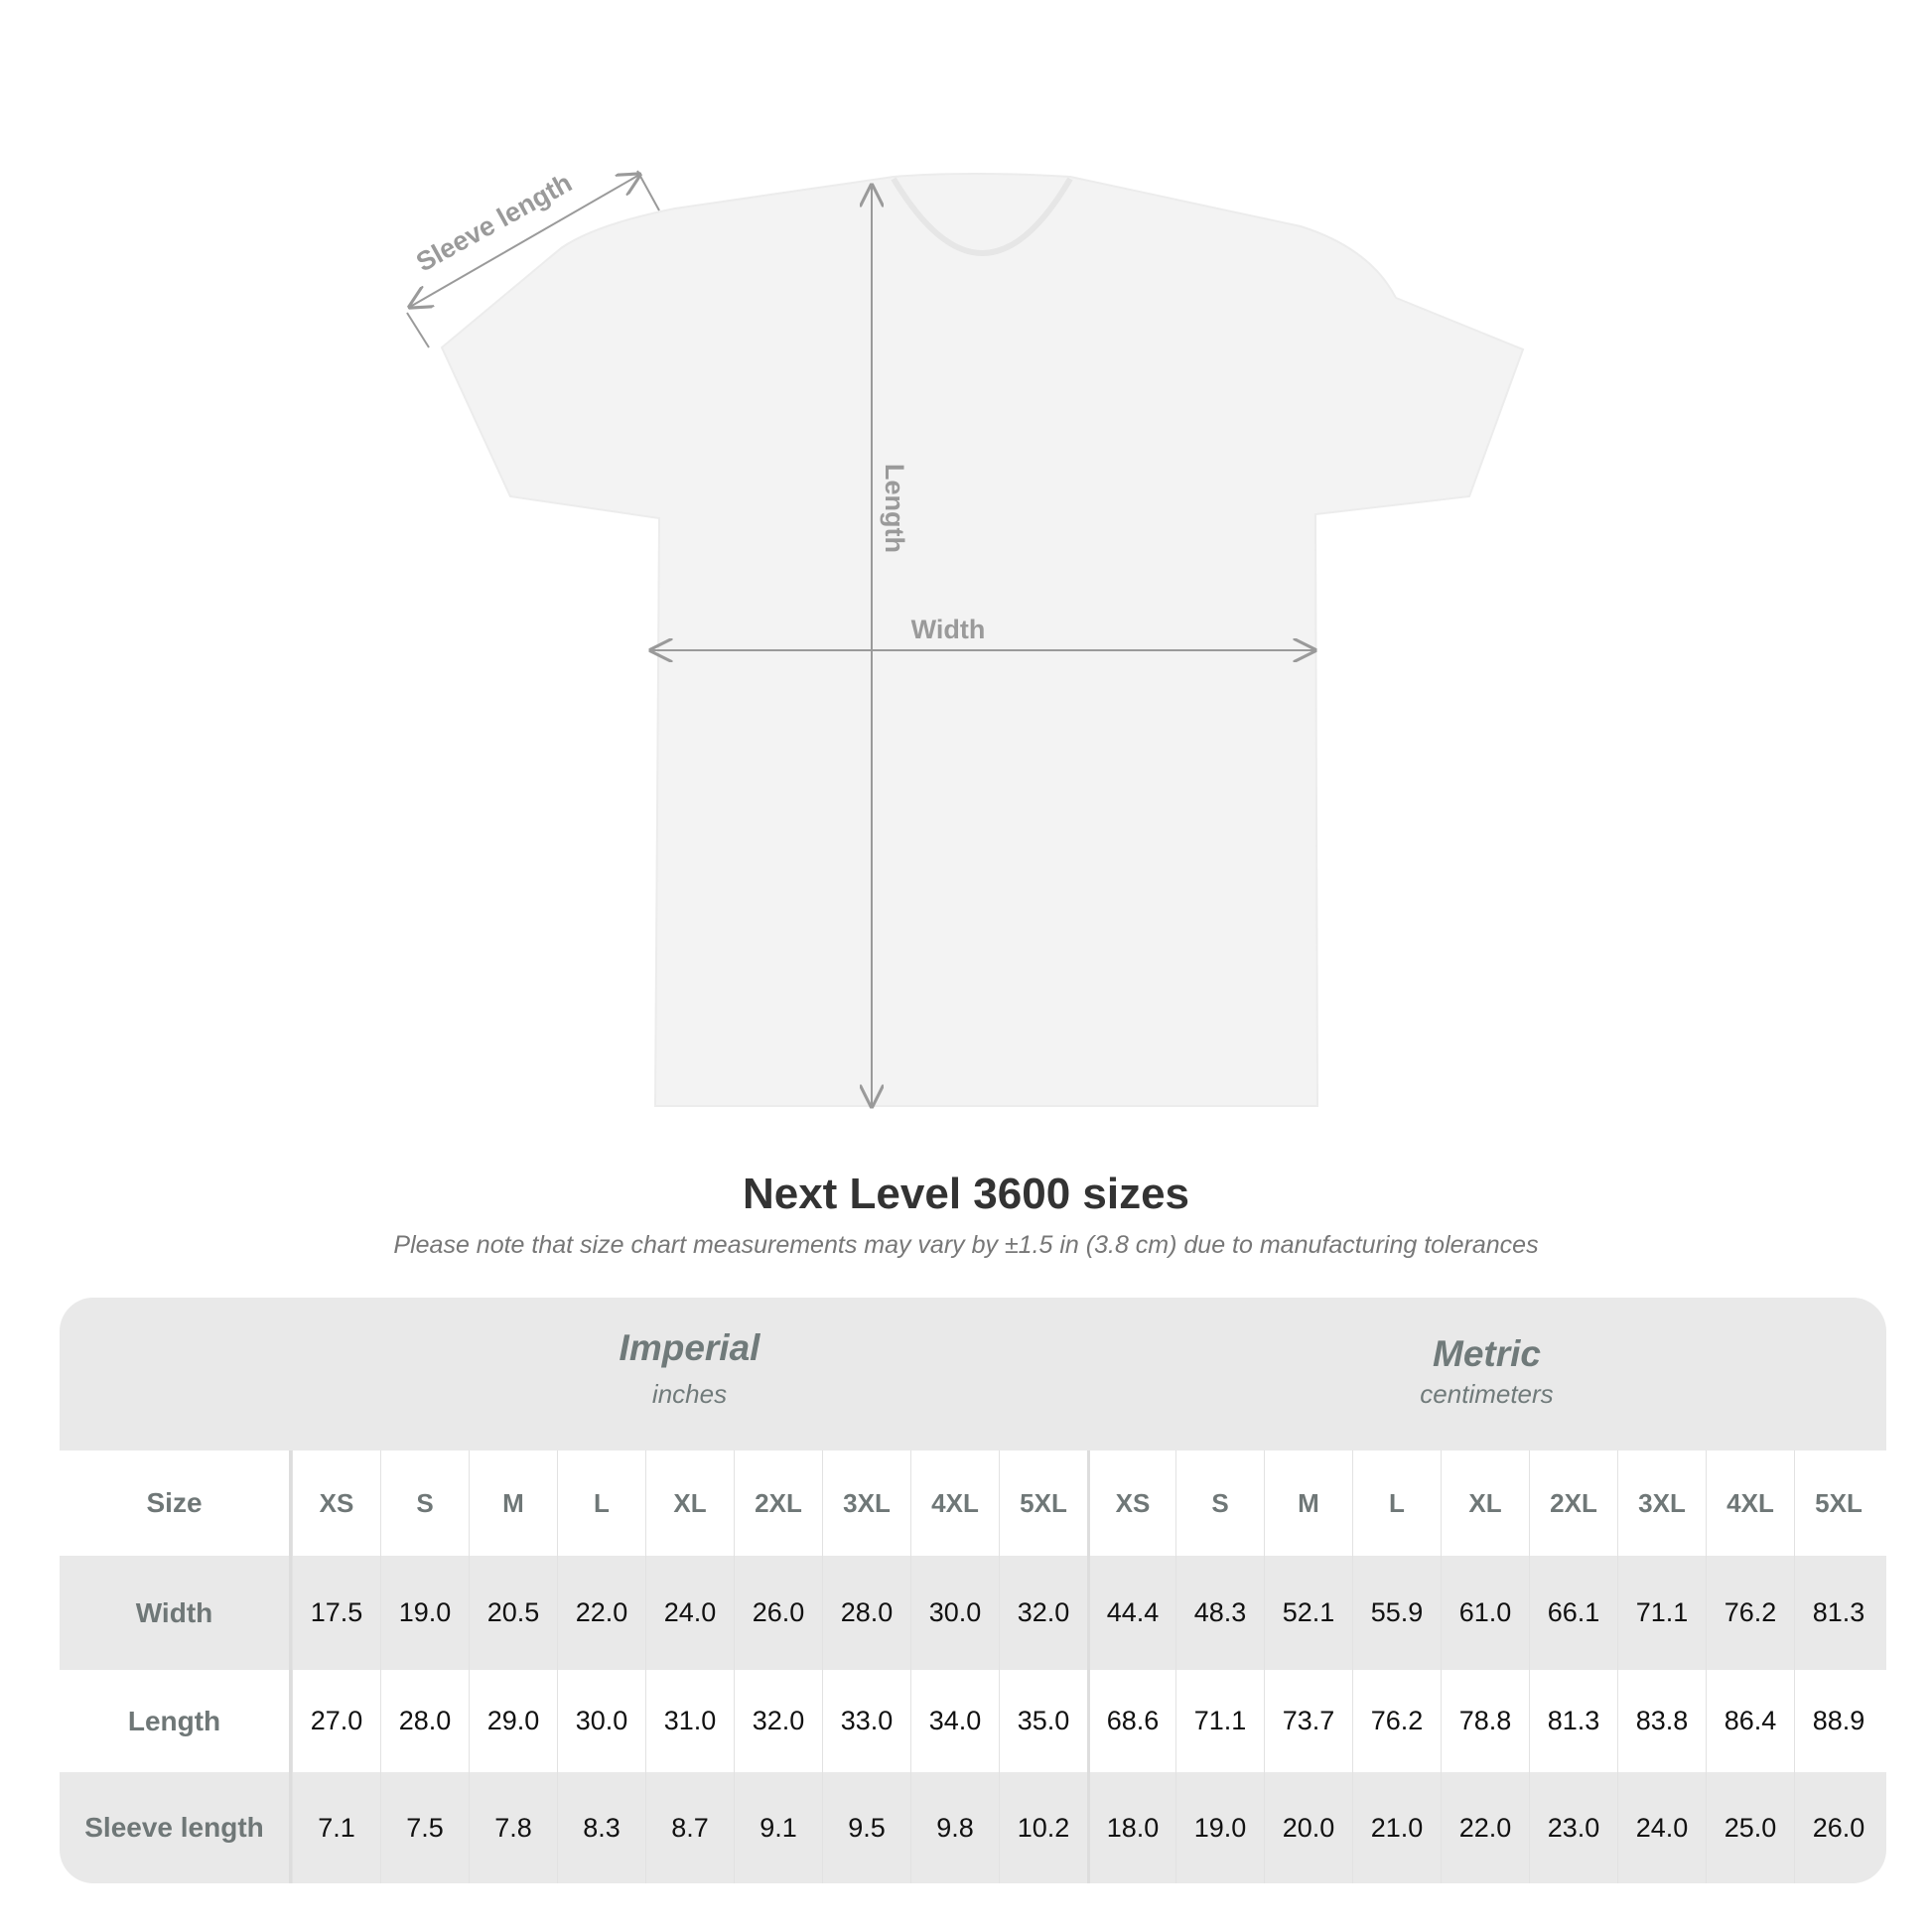 The height and width of the screenshot is (1932, 1932). I want to click on value-cell: 7.1, so click(336, 1828).